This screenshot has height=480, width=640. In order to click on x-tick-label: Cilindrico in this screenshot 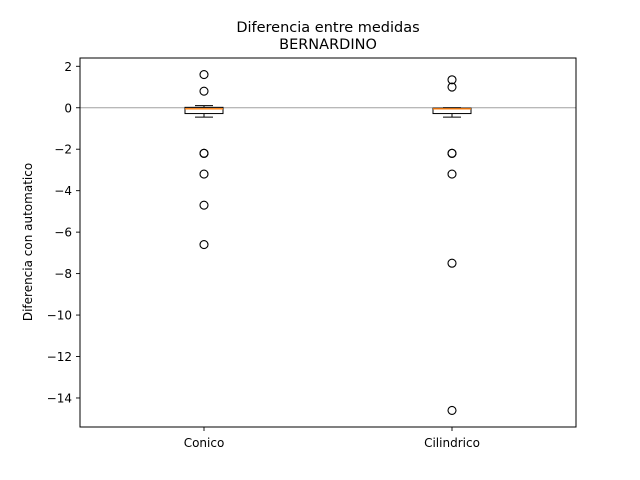, I will do `click(452, 443)`.